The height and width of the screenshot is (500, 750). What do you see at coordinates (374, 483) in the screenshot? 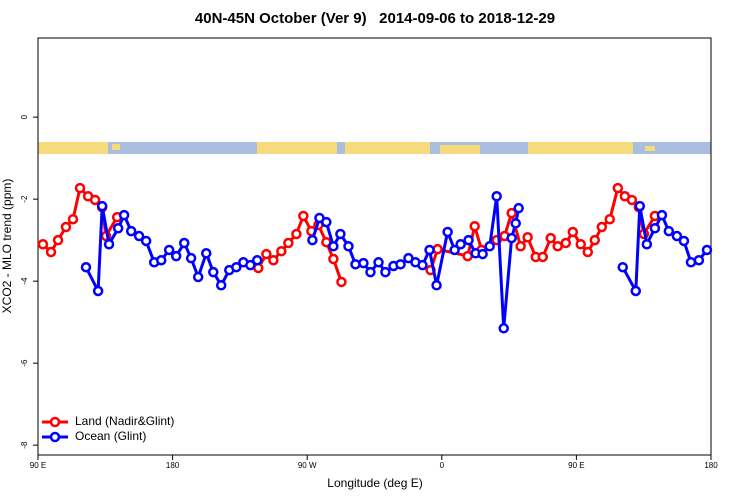
I see `x-axis-label: Longitude (deg E)` at bounding box center [374, 483].